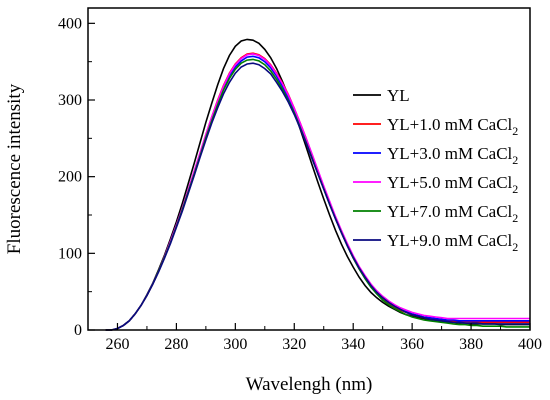  I want to click on legend-label-4: YL+5.0 mM CaCl2, so click(452, 184).